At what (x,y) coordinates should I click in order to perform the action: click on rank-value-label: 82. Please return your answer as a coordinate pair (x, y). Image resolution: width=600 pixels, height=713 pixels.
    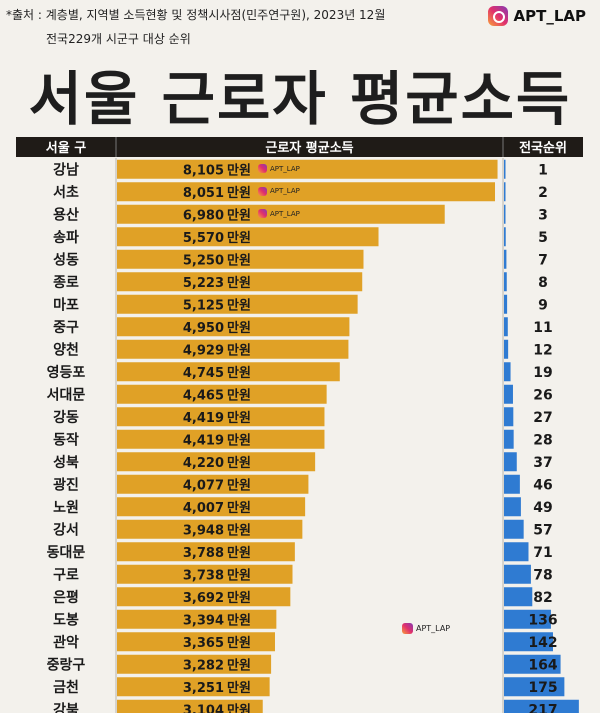
    Looking at the image, I should click on (542, 598).